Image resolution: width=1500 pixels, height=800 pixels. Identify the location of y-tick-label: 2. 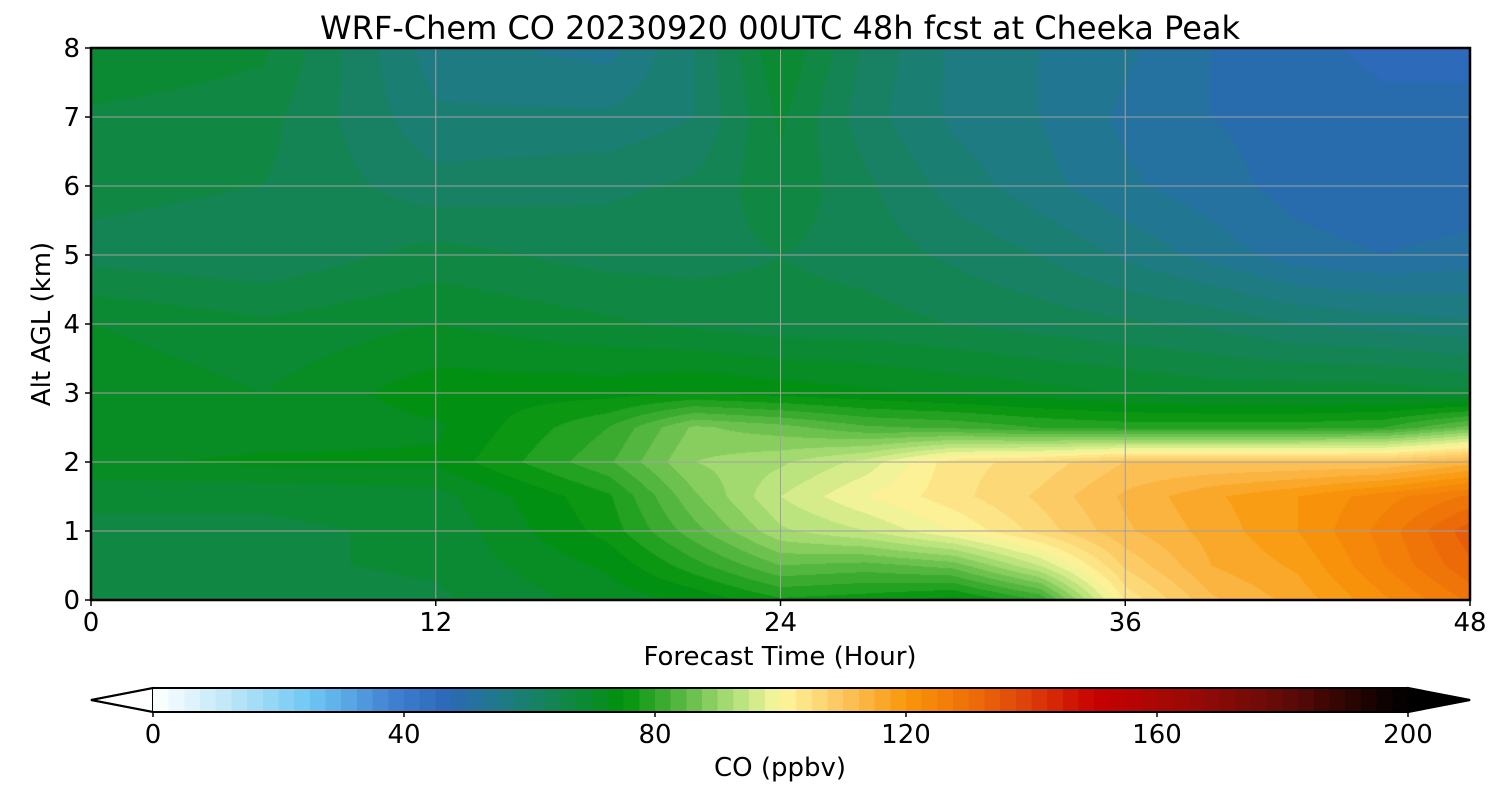
(71, 463).